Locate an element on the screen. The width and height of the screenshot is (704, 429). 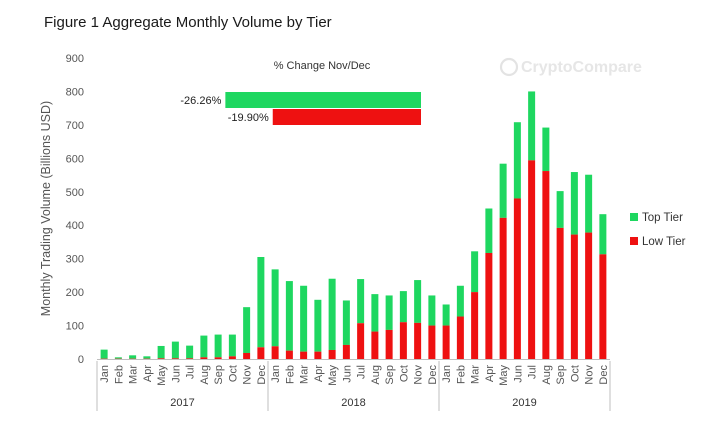
y-tick-label: 0 is located at coordinates (81, 360).